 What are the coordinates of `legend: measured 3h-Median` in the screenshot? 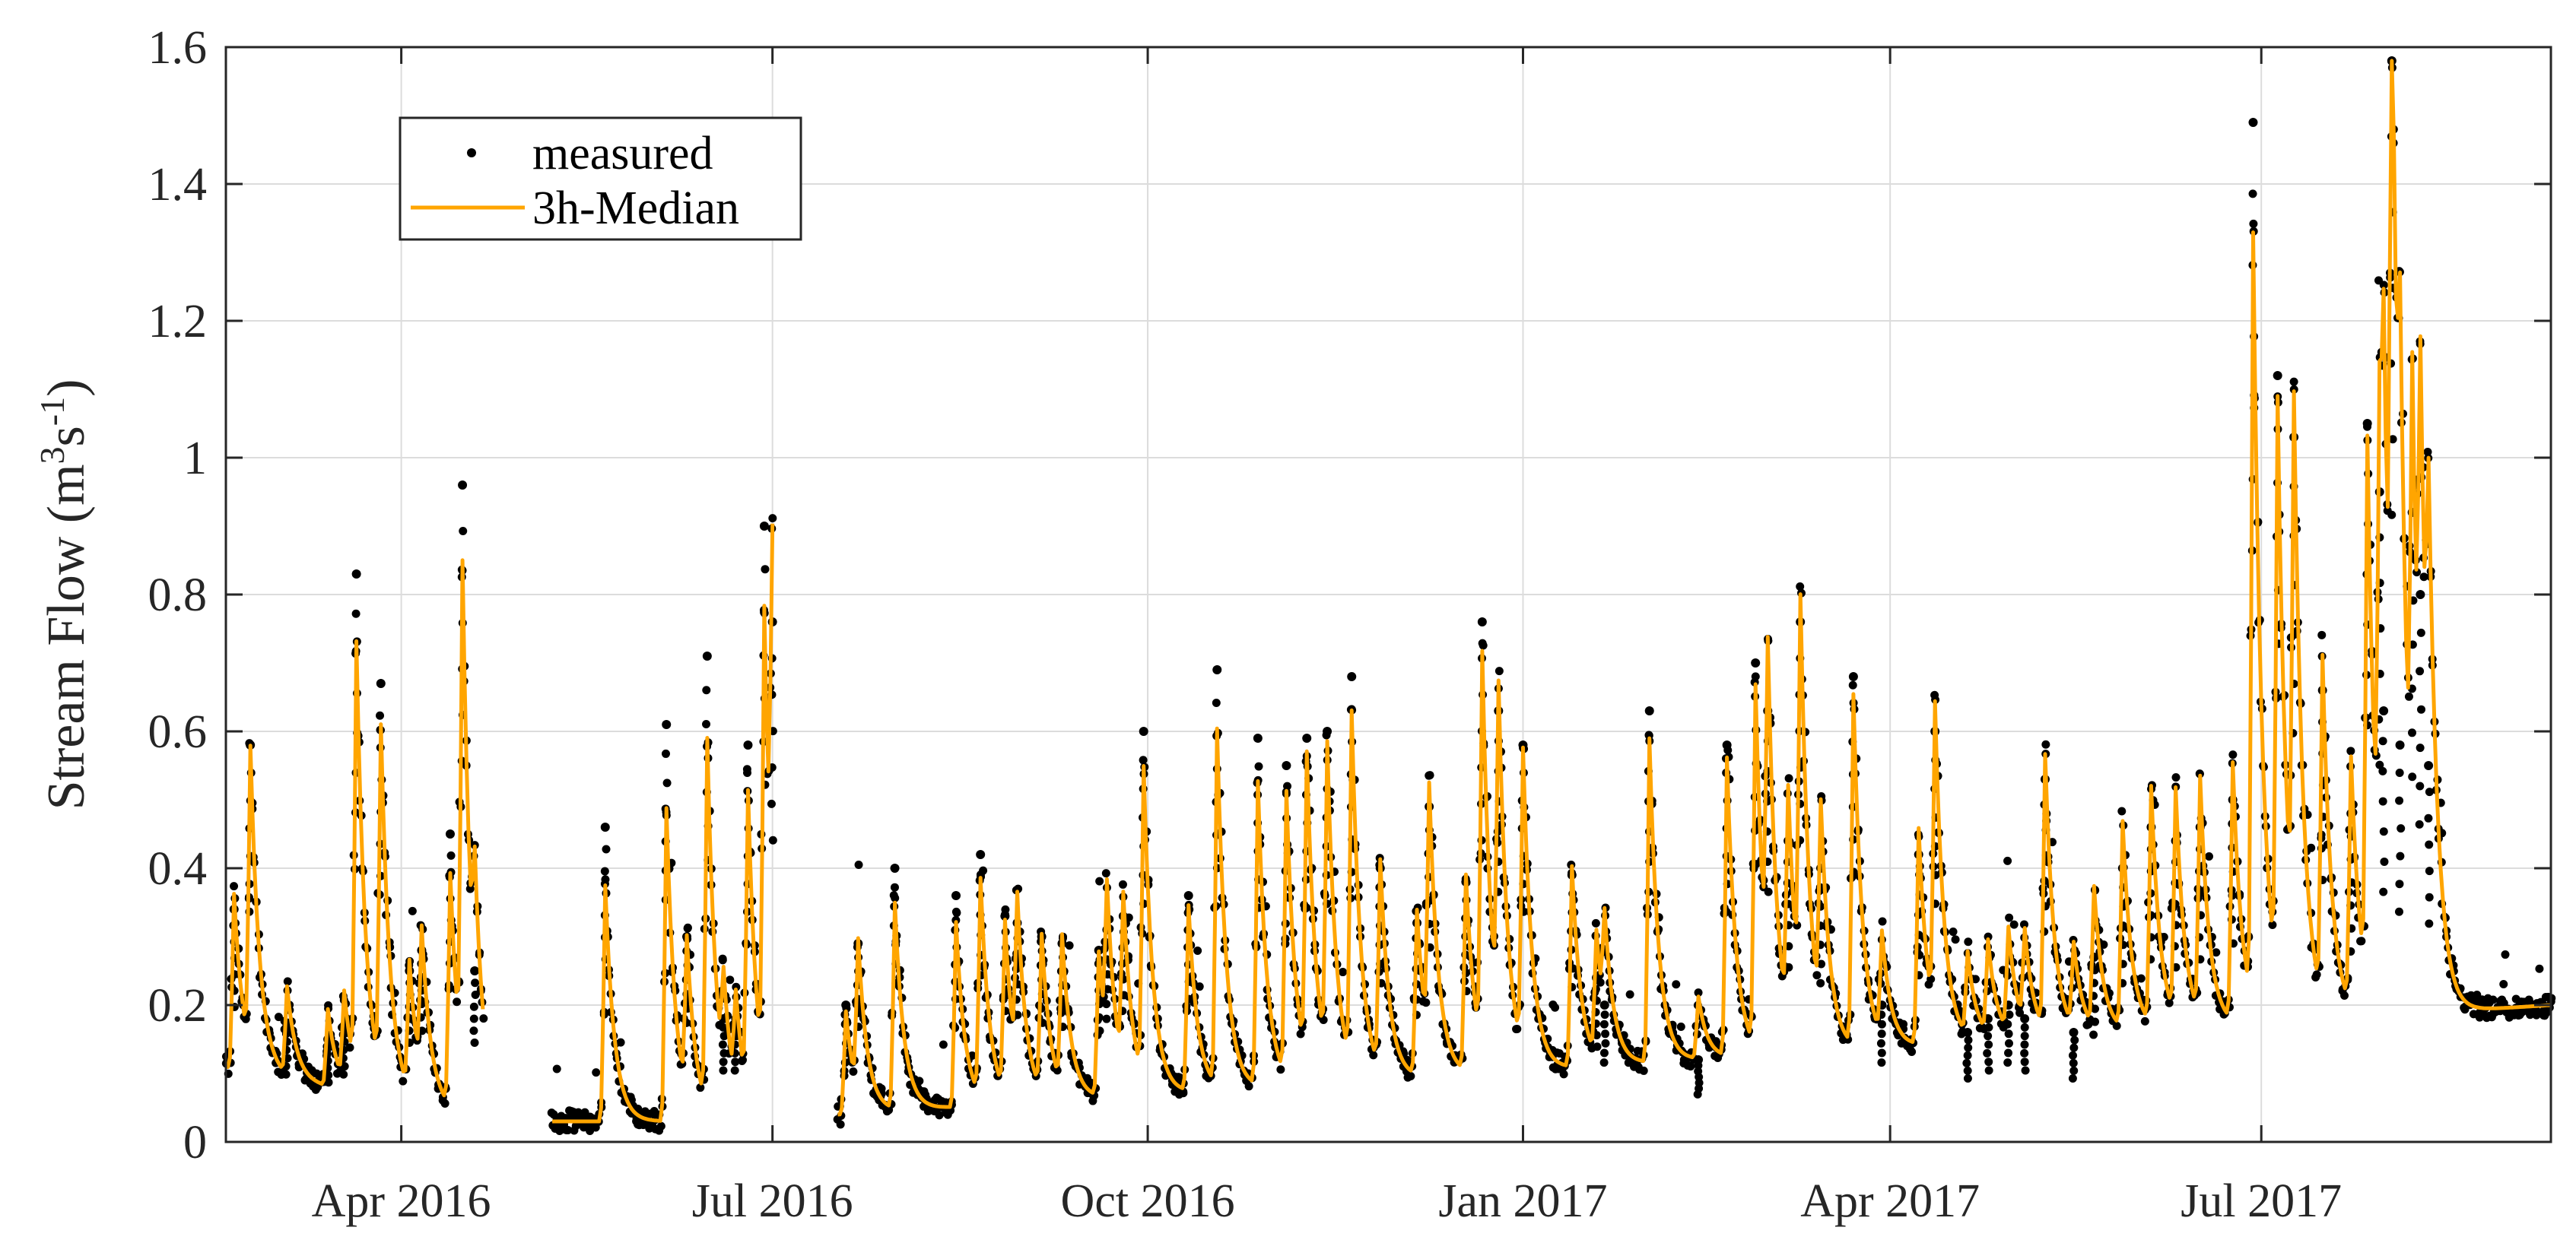 It's located at (600, 179).